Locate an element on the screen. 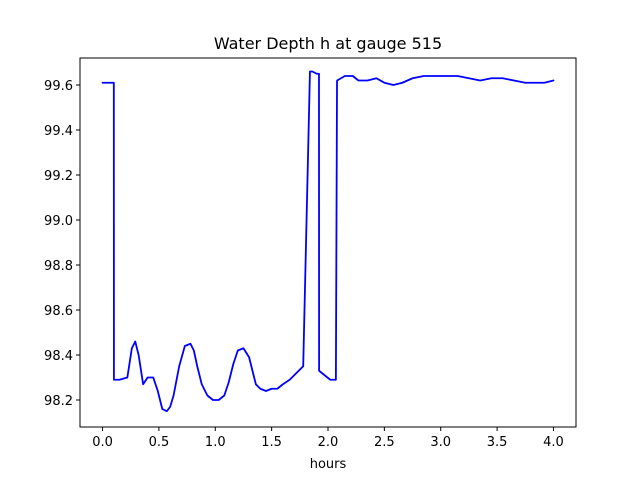 This screenshot has height=480, width=640. x-axis-label: hours is located at coordinates (328, 464).